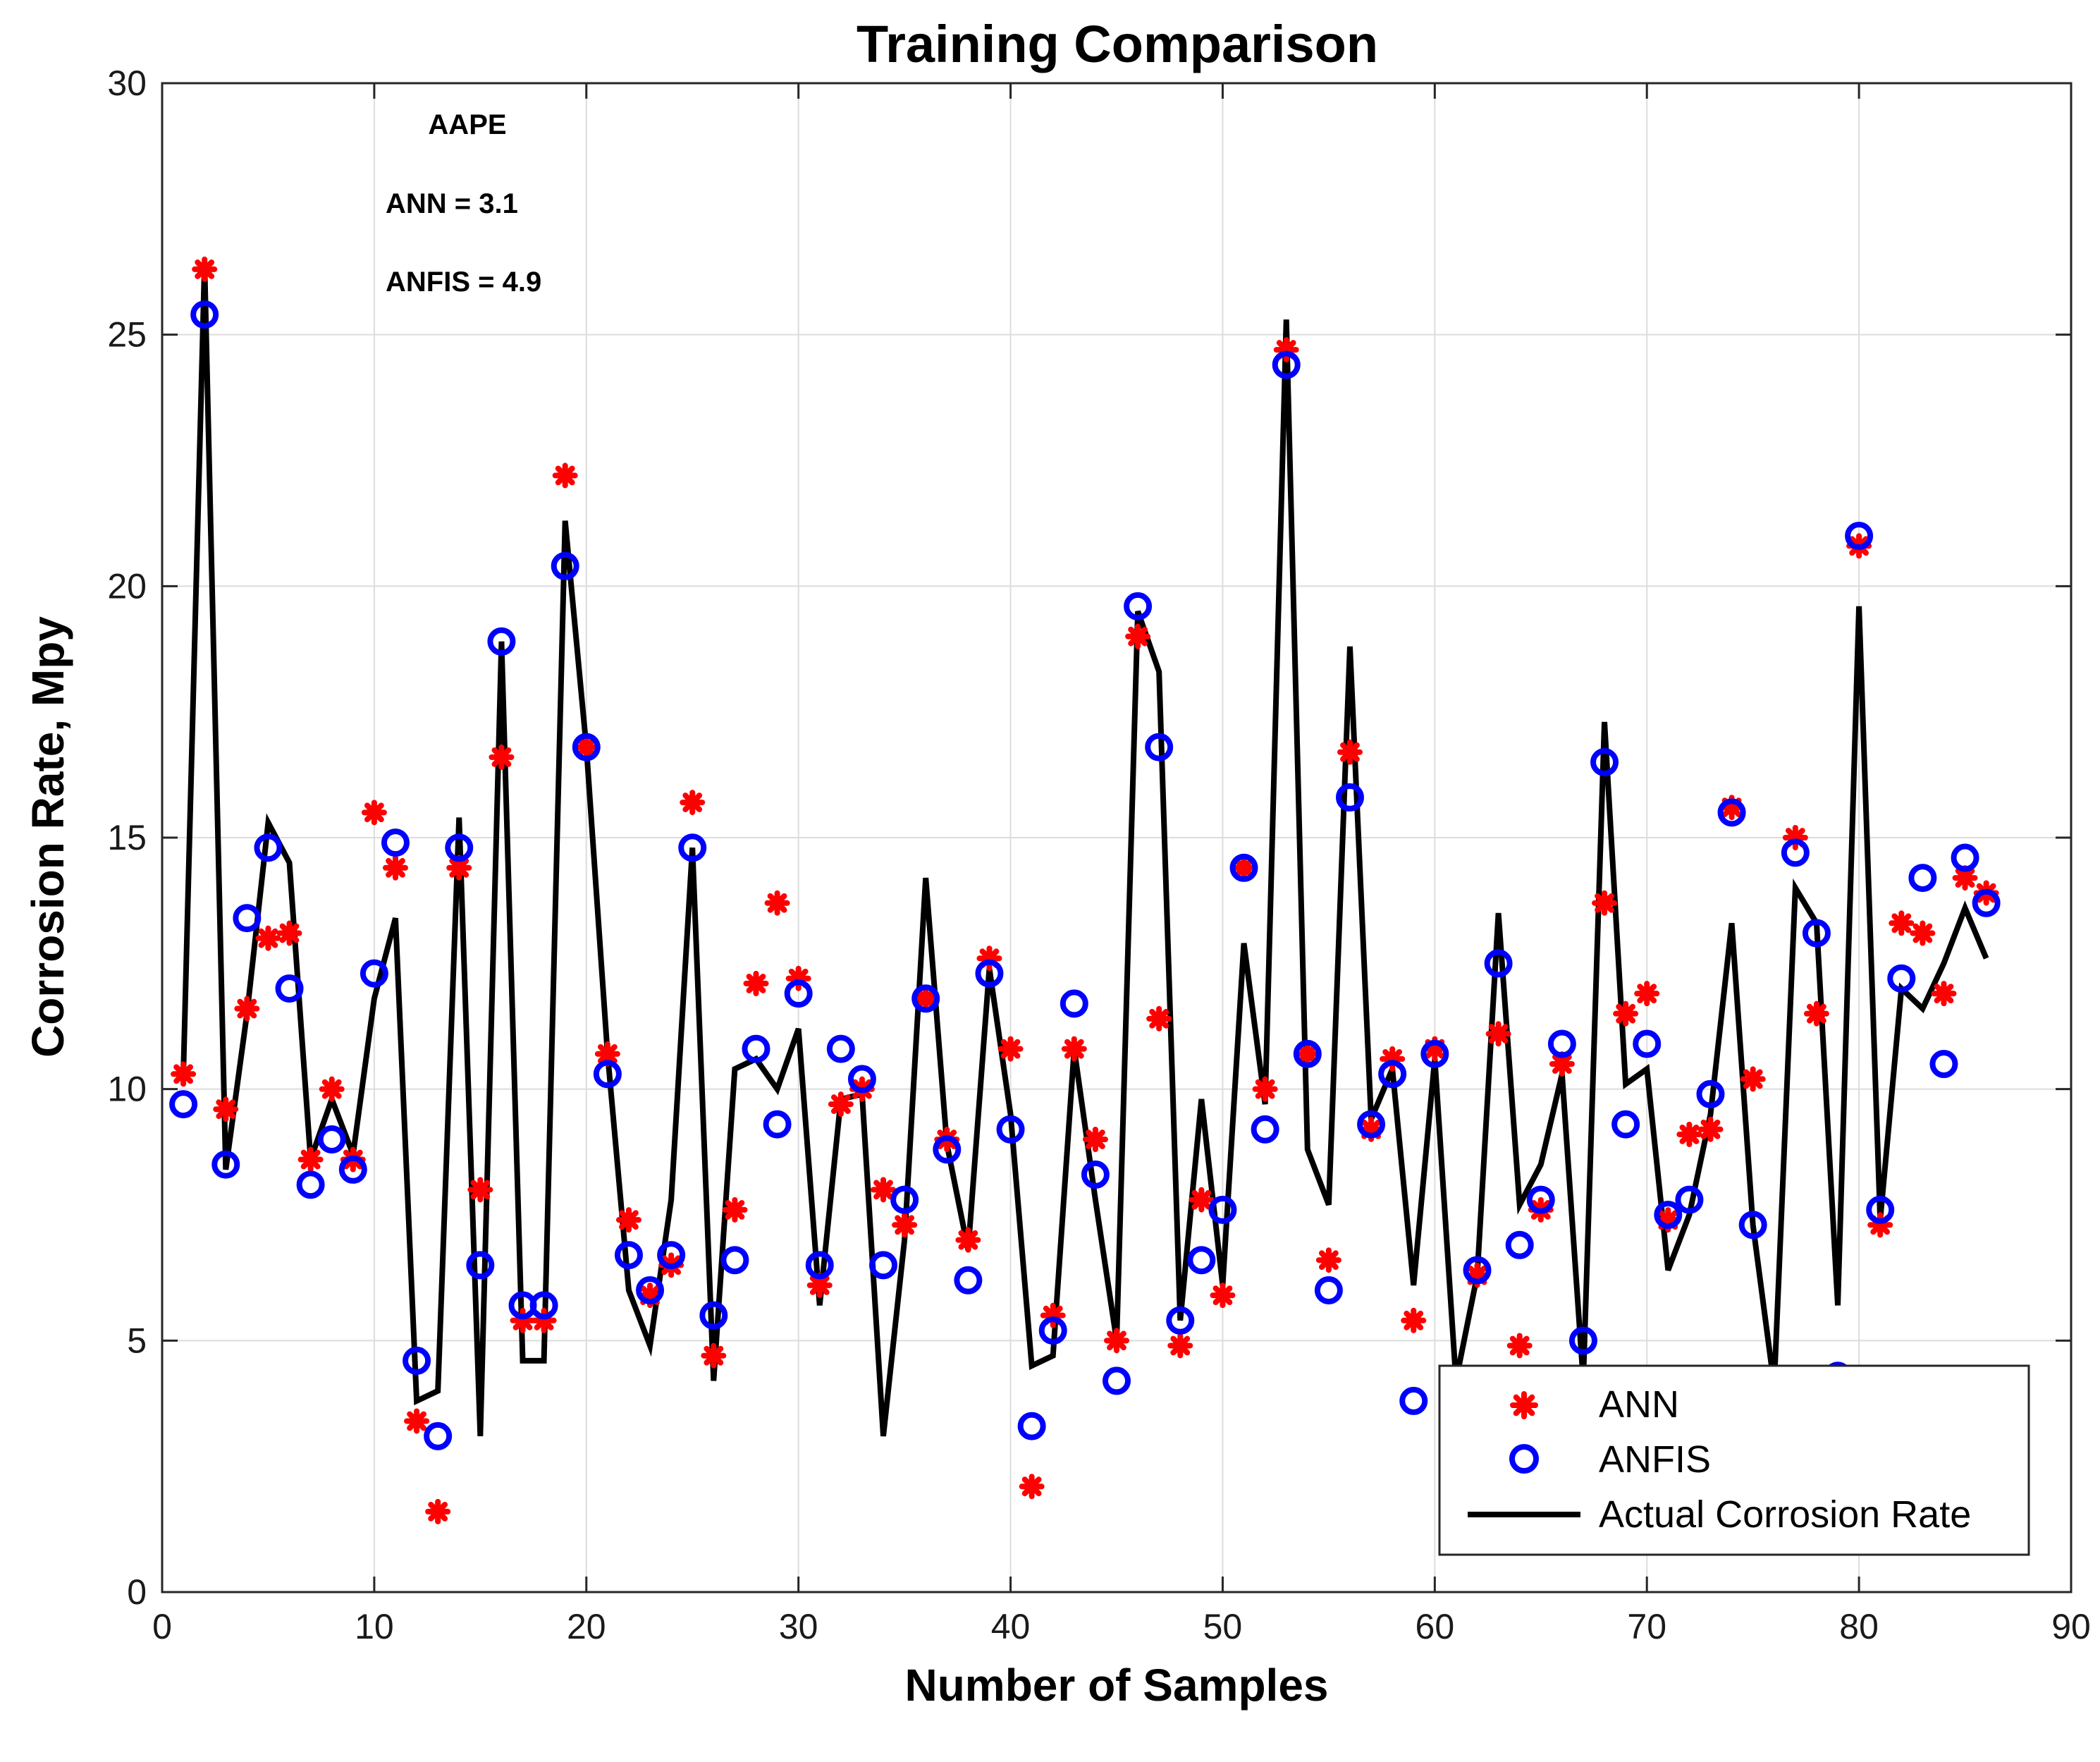 This screenshot has height=1762, width=2100. What do you see at coordinates (48, 837) in the screenshot?
I see `y-axis-label: Corrosion Rate, Mpy` at bounding box center [48, 837].